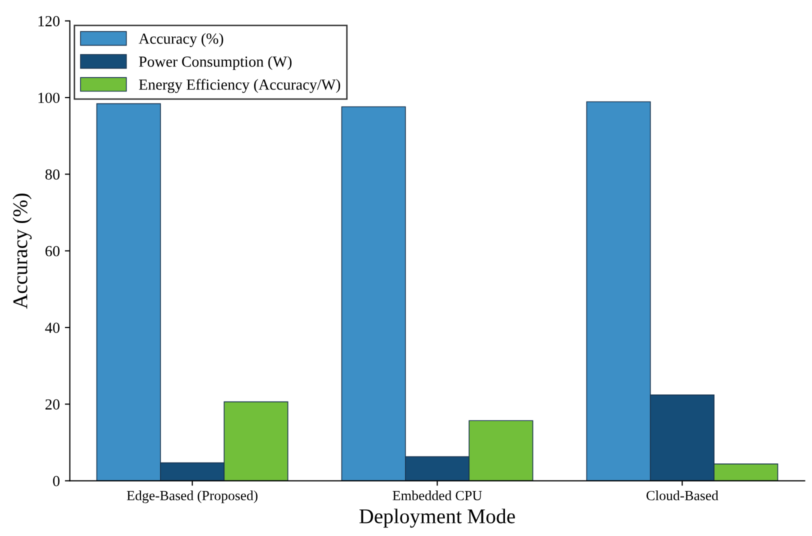  I want to click on y-tick-label: 120, so click(49, 21).